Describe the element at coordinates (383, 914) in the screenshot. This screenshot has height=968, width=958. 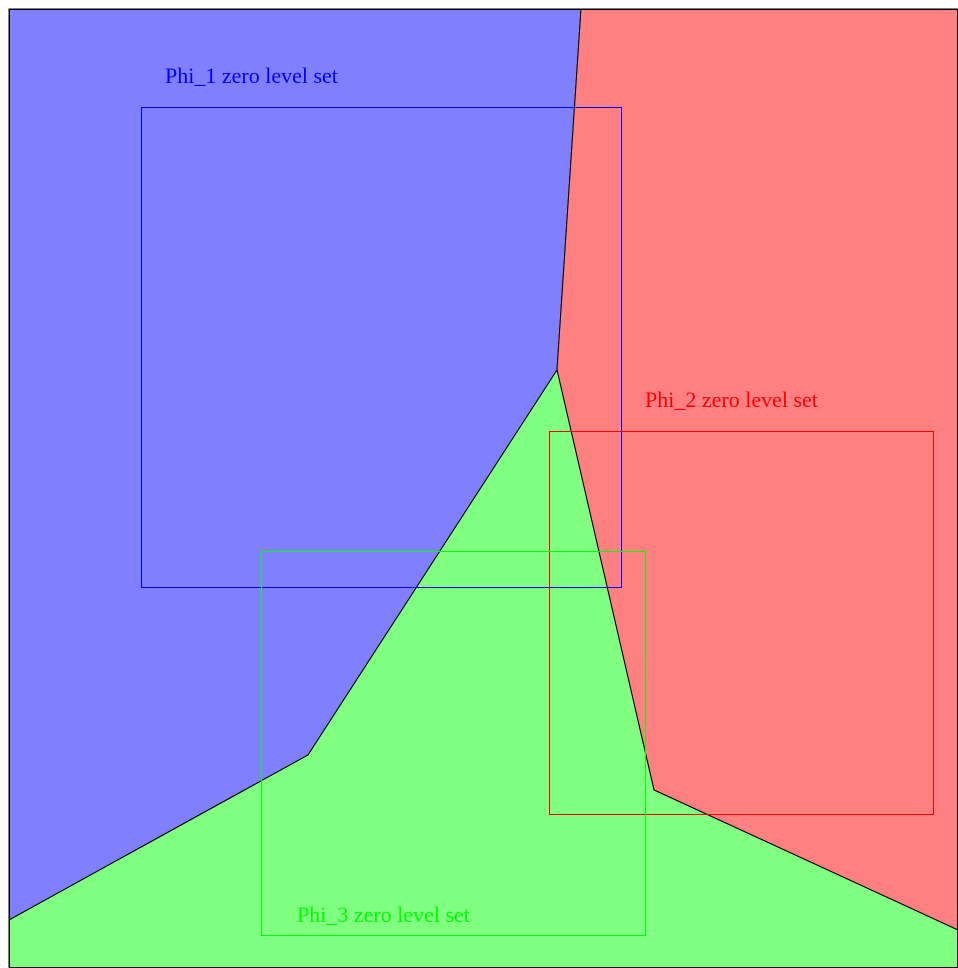
I see `label-phi-3: Phi_3 zero level set` at that location.